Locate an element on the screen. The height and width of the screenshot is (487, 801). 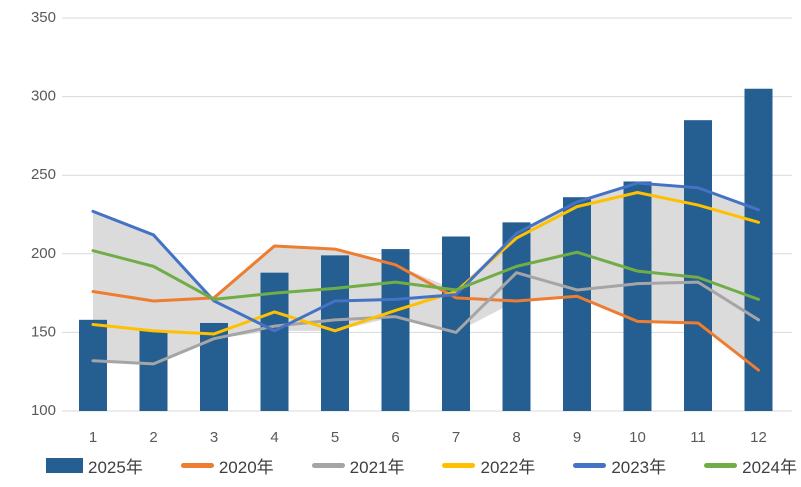
legend-bar-swatch is located at coordinates (64, 465).